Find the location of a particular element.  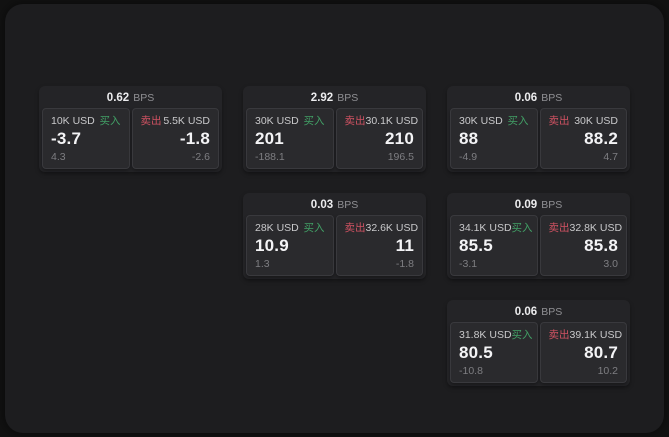

sell-price: 88.2 is located at coordinates (601, 138).